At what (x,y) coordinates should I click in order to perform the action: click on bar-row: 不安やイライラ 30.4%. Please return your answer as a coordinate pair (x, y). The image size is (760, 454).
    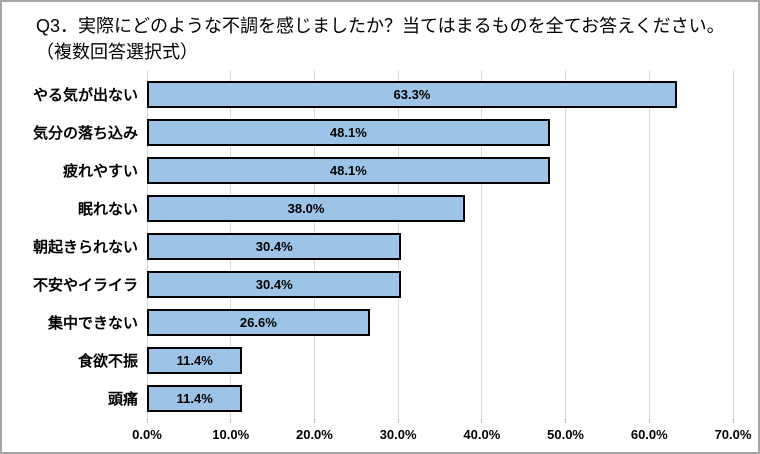
    Looking at the image, I should click on (367, 284).